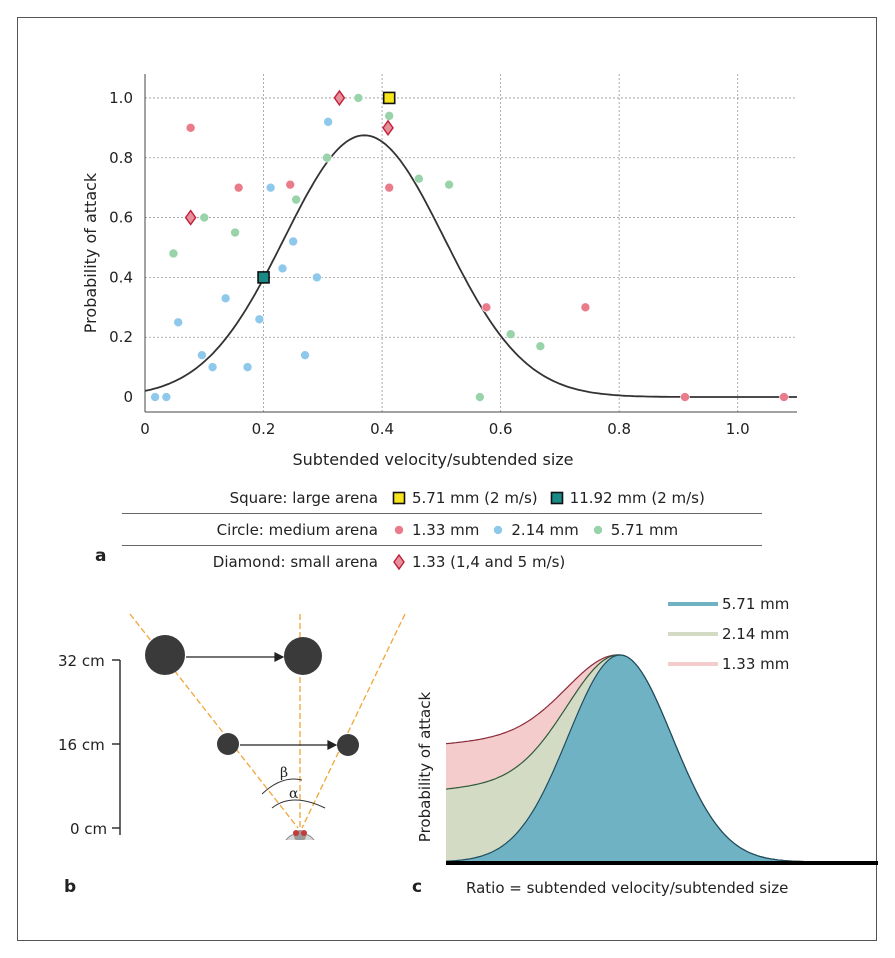 The width and height of the screenshot is (895, 958). Describe the element at coordinates (121, 218) in the screenshot. I see `y-tick-label: 0.6` at that location.